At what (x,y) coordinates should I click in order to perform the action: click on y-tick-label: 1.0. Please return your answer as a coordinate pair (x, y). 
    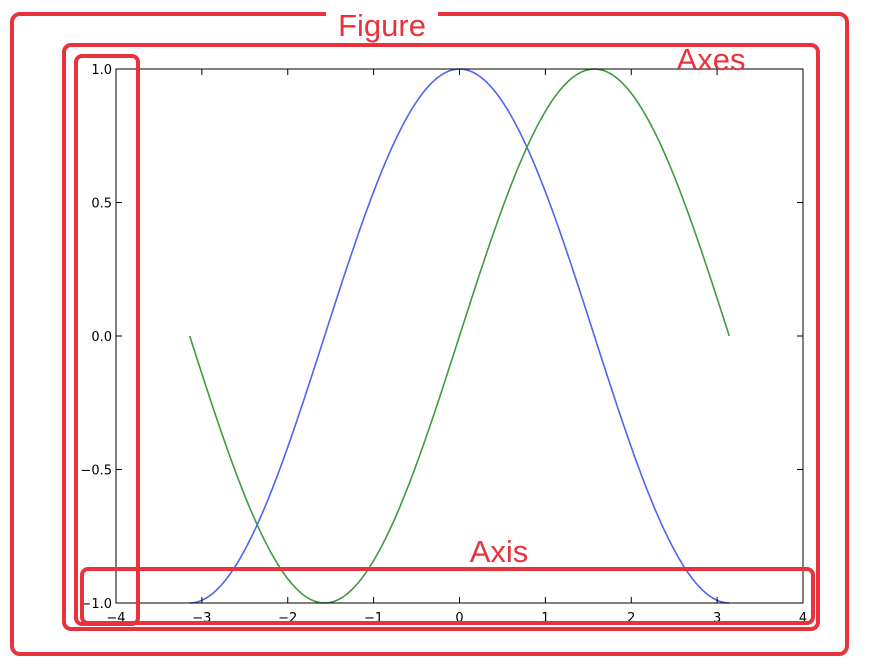
    Looking at the image, I should click on (101, 70).